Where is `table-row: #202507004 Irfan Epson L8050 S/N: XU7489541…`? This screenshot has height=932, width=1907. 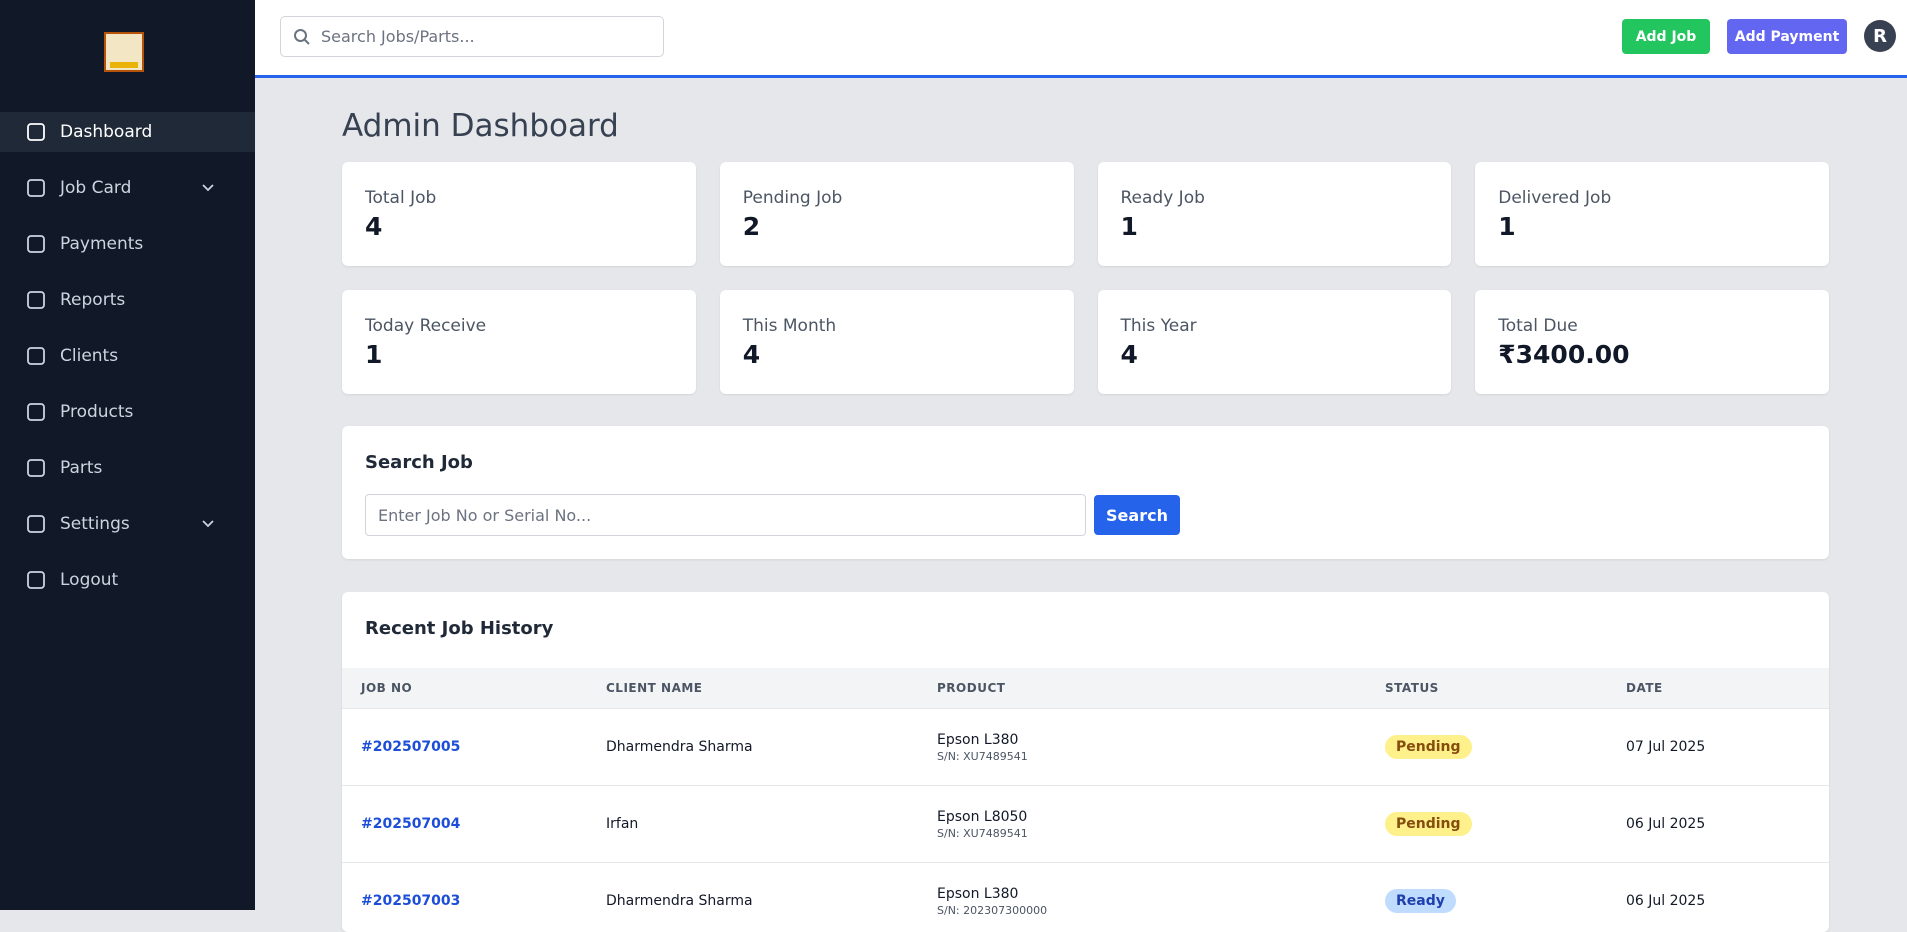
table-row: #202507004 Irfan Epson L8050 S/N: XU7489541… is located at coordinates (1085, 824).